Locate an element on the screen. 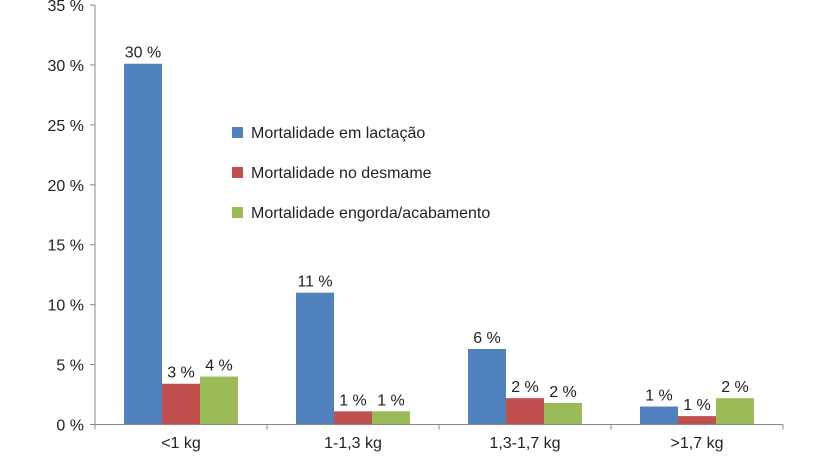 This screenshot has width=816, height=460. data-label: 4 % is located at coordinates (219, 366).